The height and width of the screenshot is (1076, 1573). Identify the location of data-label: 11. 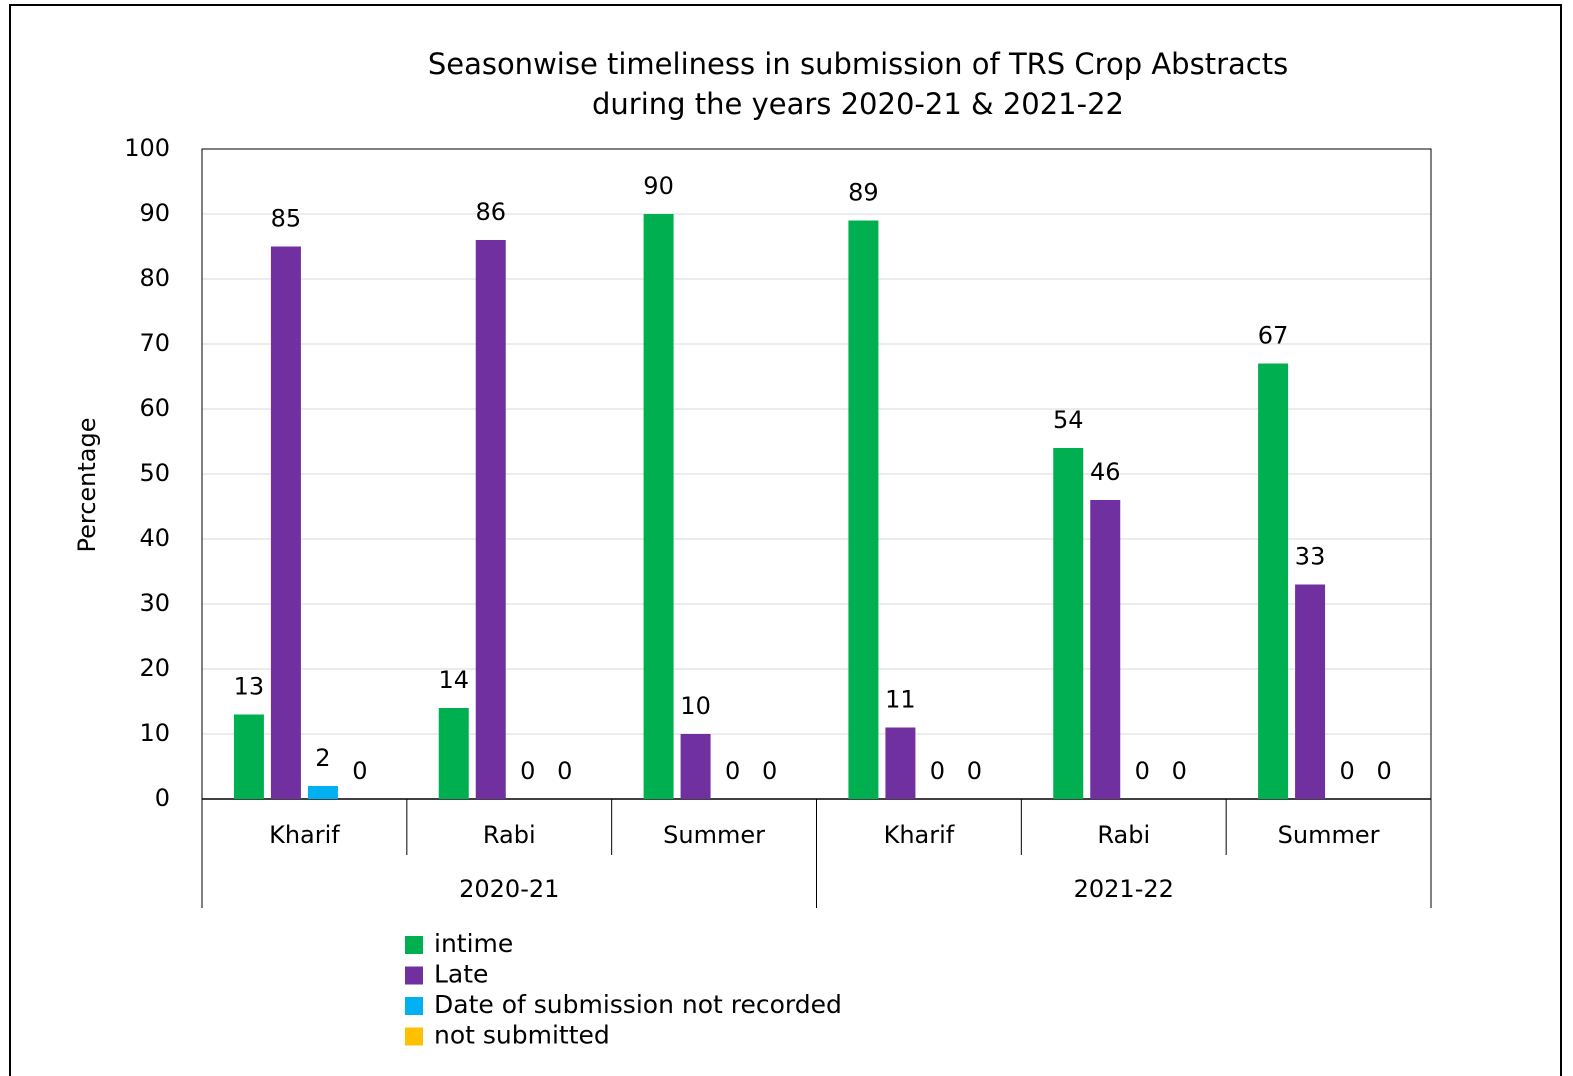
(900, 700).